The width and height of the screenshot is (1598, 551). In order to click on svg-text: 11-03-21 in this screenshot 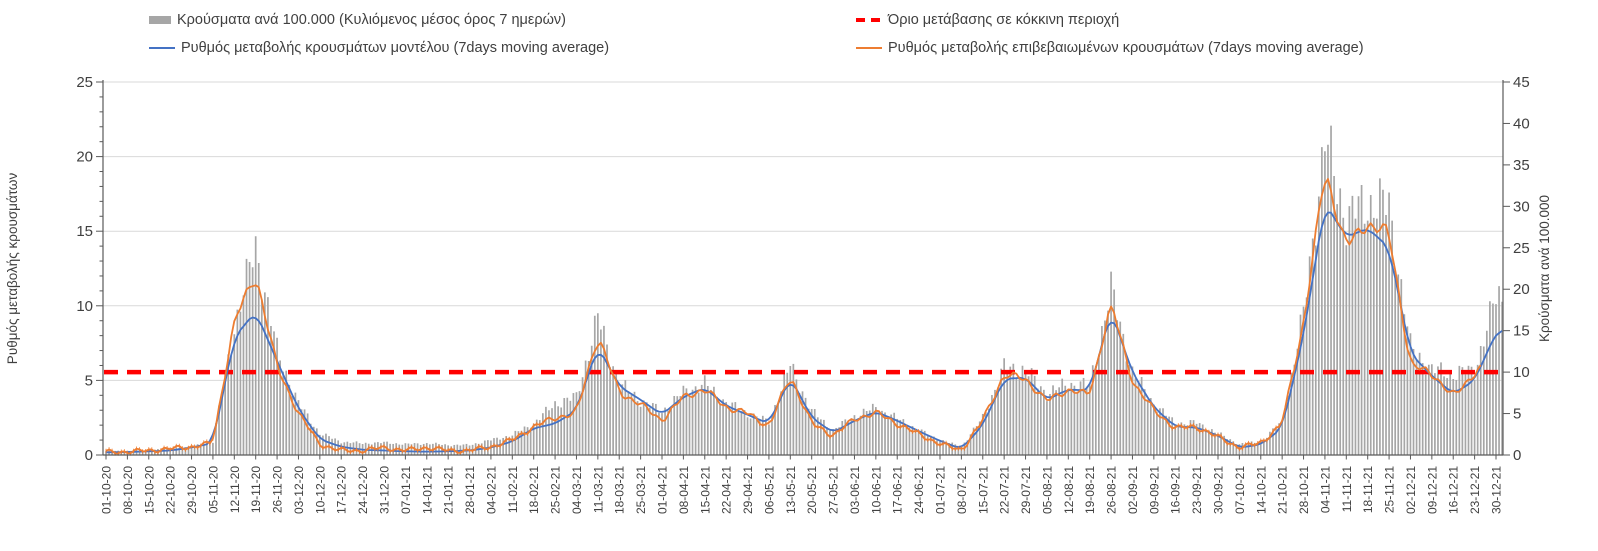, I will do `click(598, 489)`.